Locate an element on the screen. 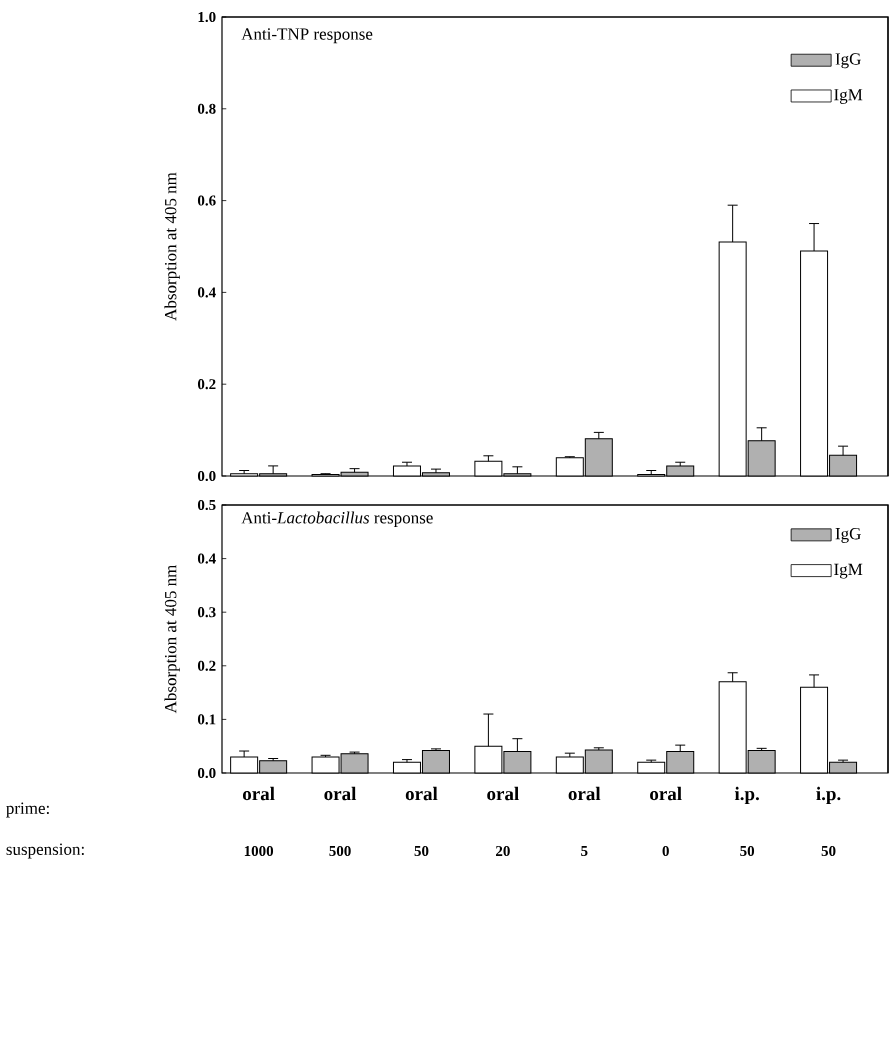 The height and width of the screenshot is (1049, 893). y-tick-label: 0.3 is located at coordinates (206, 612).